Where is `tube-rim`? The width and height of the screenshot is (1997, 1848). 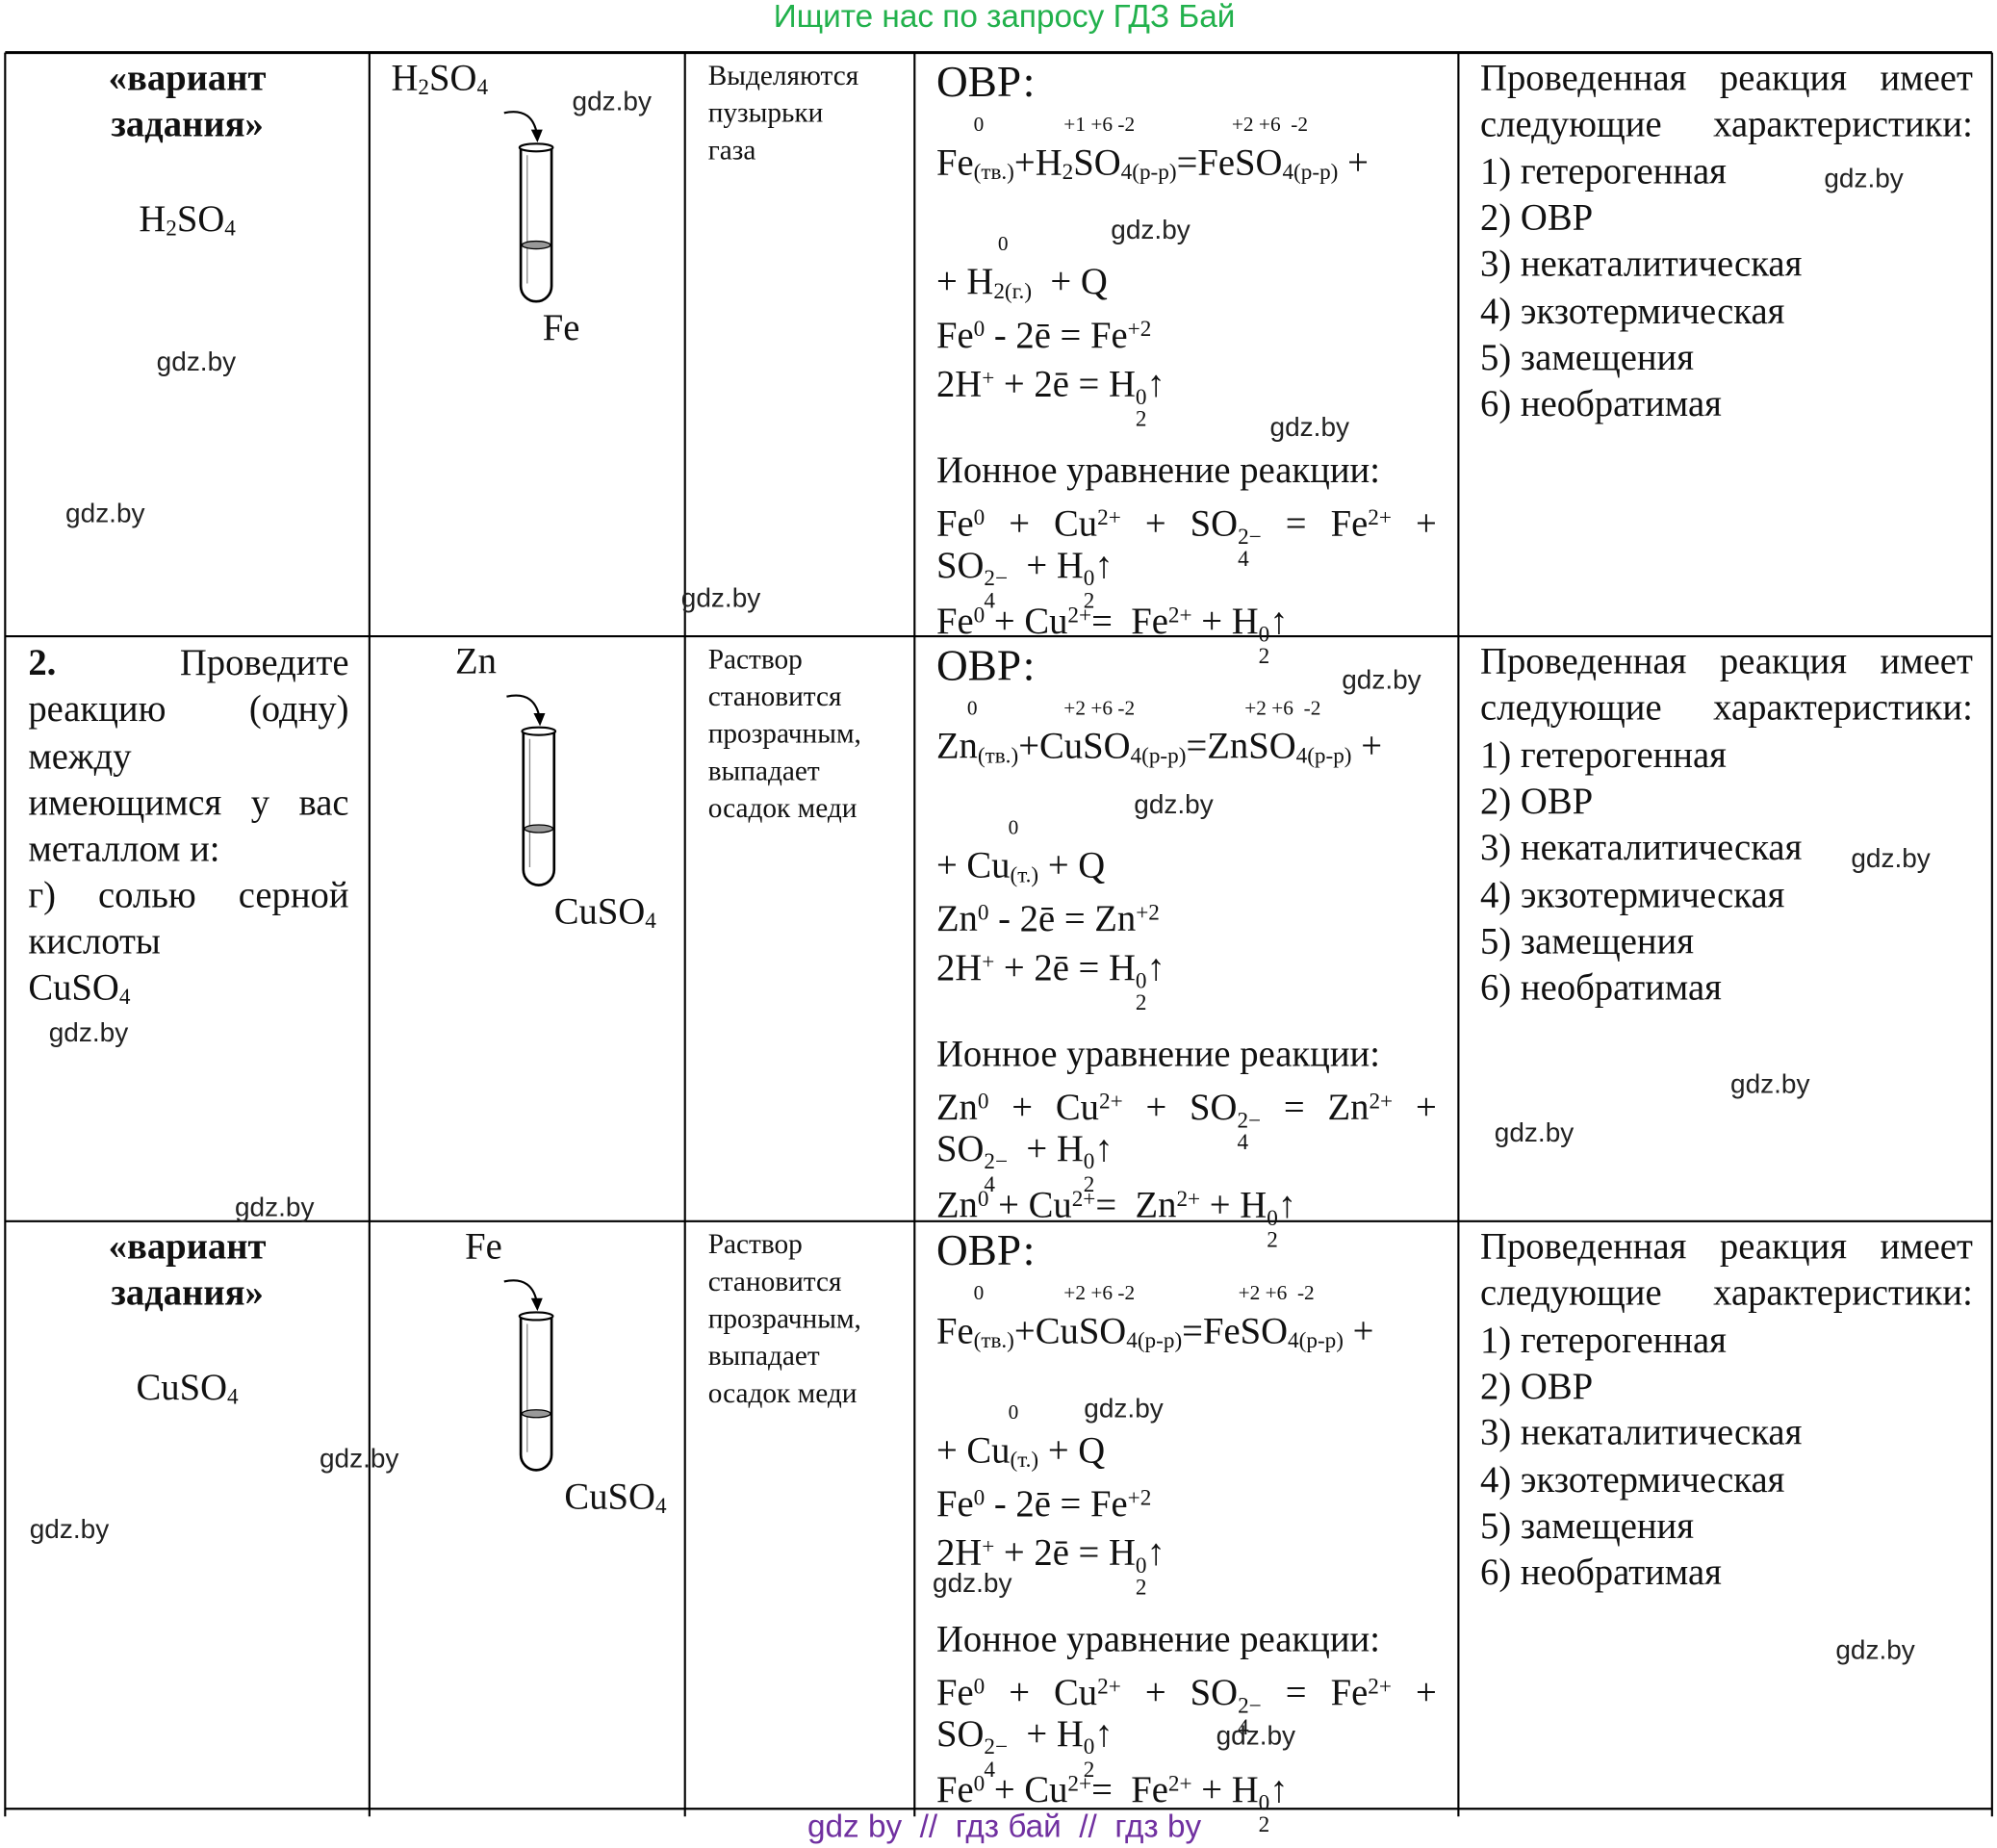
tube-rim is located at coordinates (539, 731).